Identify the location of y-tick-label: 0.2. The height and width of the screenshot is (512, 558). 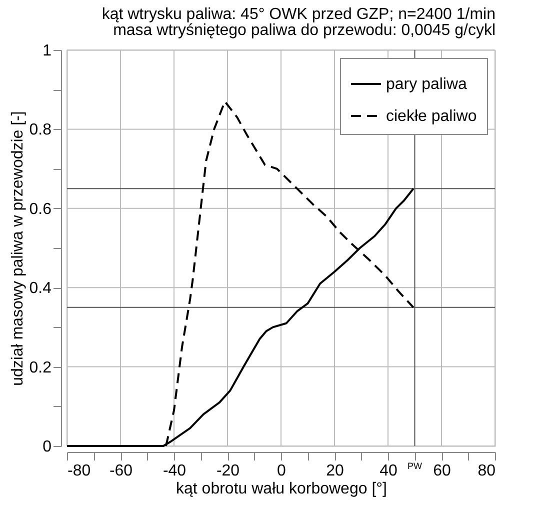
(40, 367).